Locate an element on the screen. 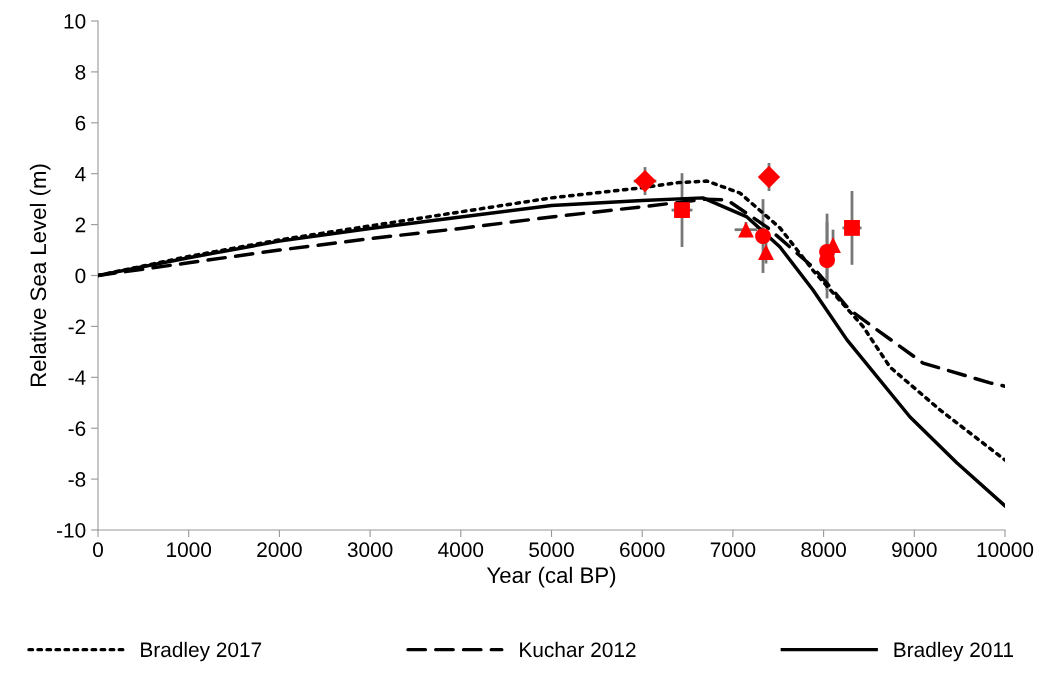  y-tick-label: 10 is located at coordinates (75, 21).